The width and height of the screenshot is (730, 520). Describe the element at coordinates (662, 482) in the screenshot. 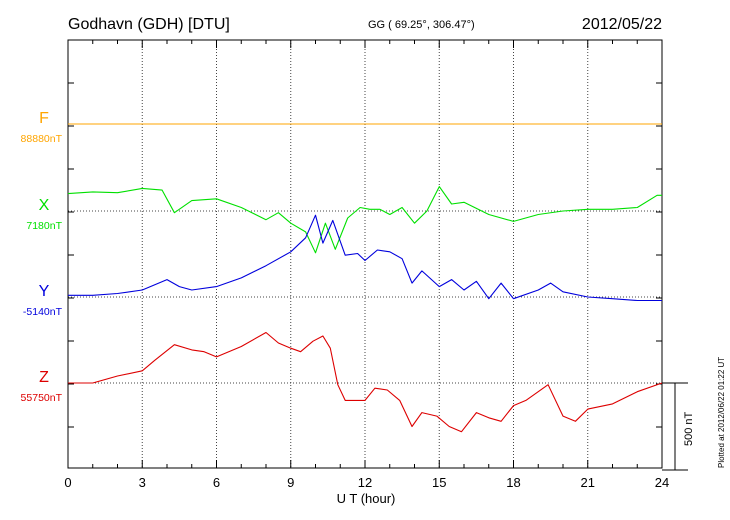

I see `x-tick-label: 24` at that location.